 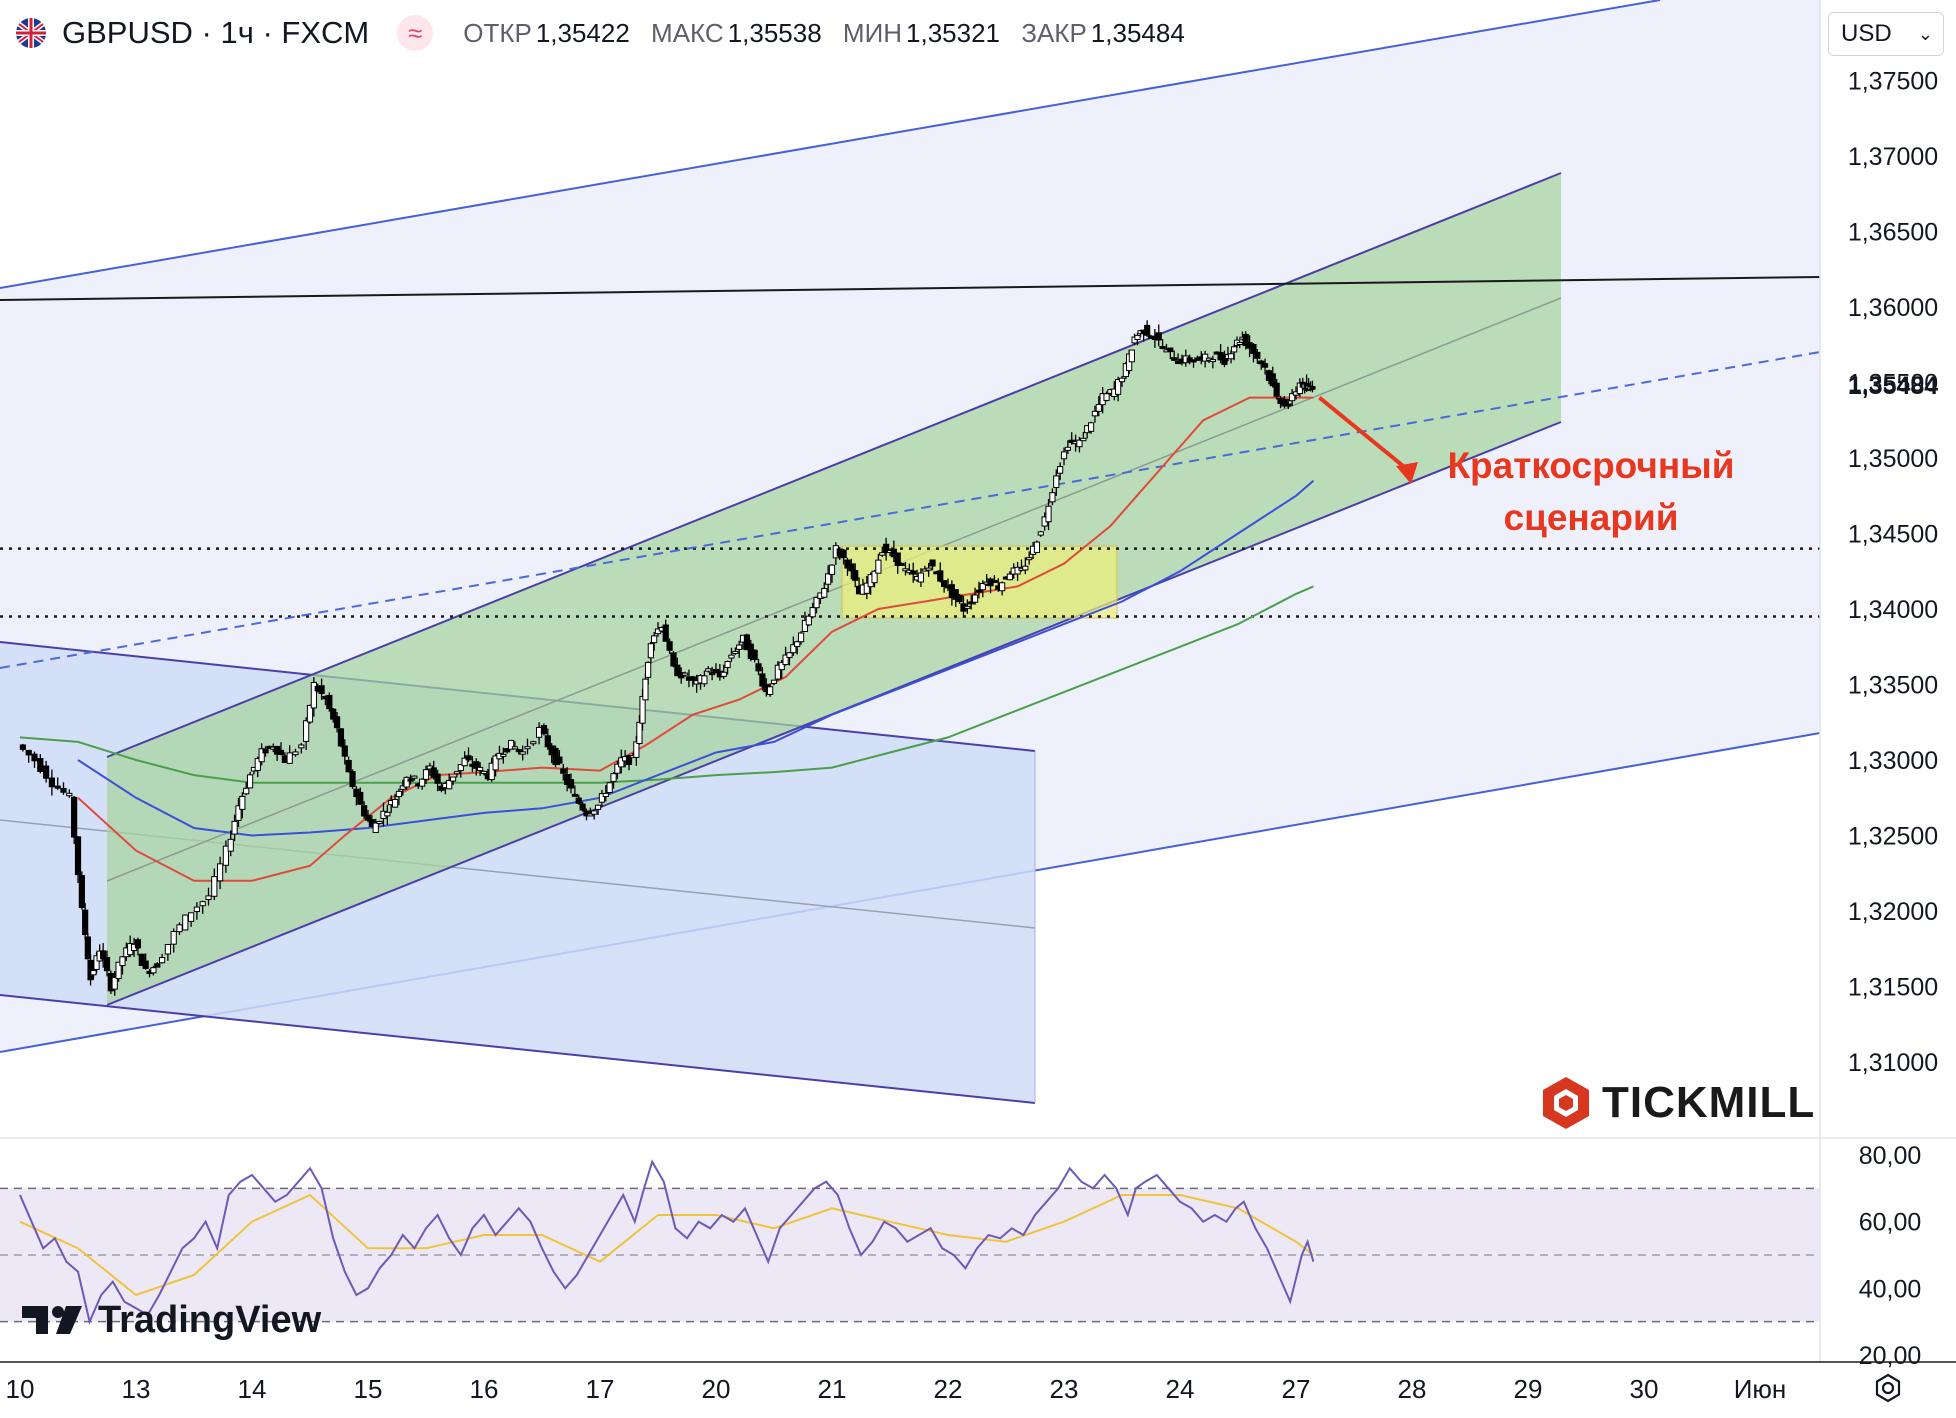 I want to click on tickmill-logo: TICKMILL, so click(x=1677, y=1103).